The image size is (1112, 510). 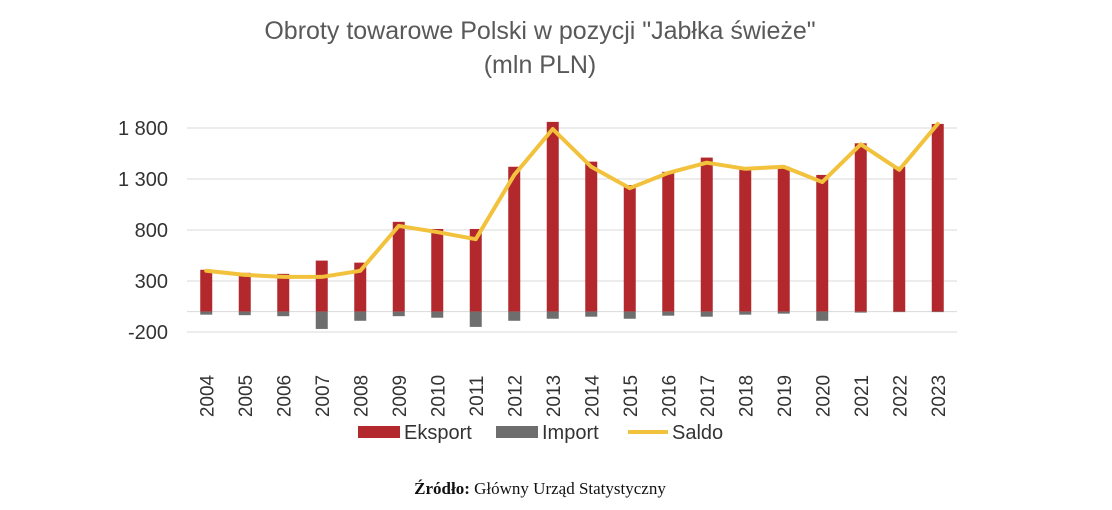 What do you see at coordinates (207, 395) in the screenshot?
I see `x-tick-label: 2004` at bounding box center [207, 395].